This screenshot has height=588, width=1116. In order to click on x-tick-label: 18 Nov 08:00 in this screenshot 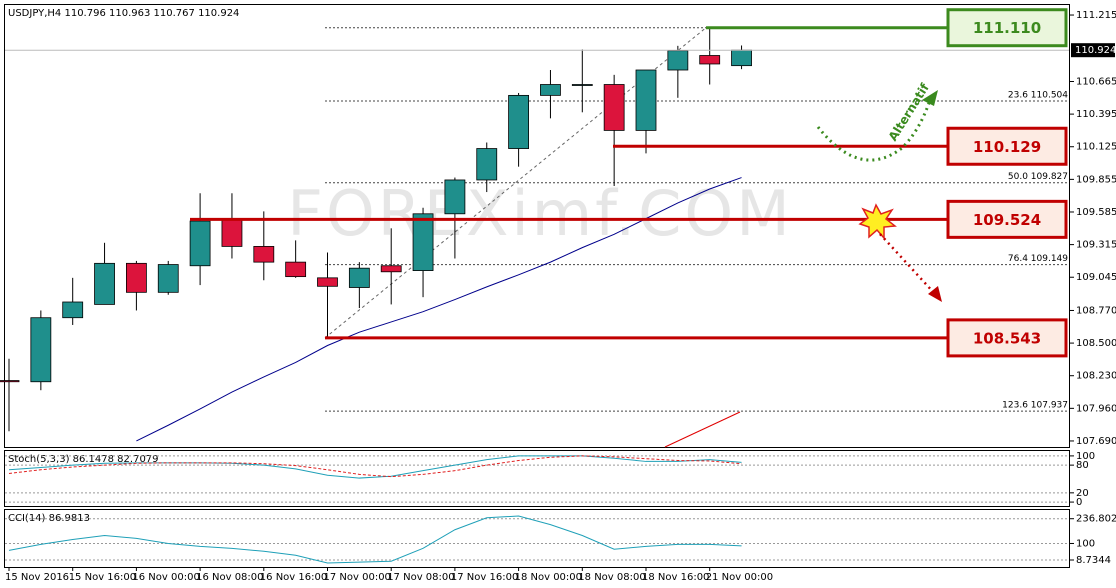, I will do `click(611, 577)`.